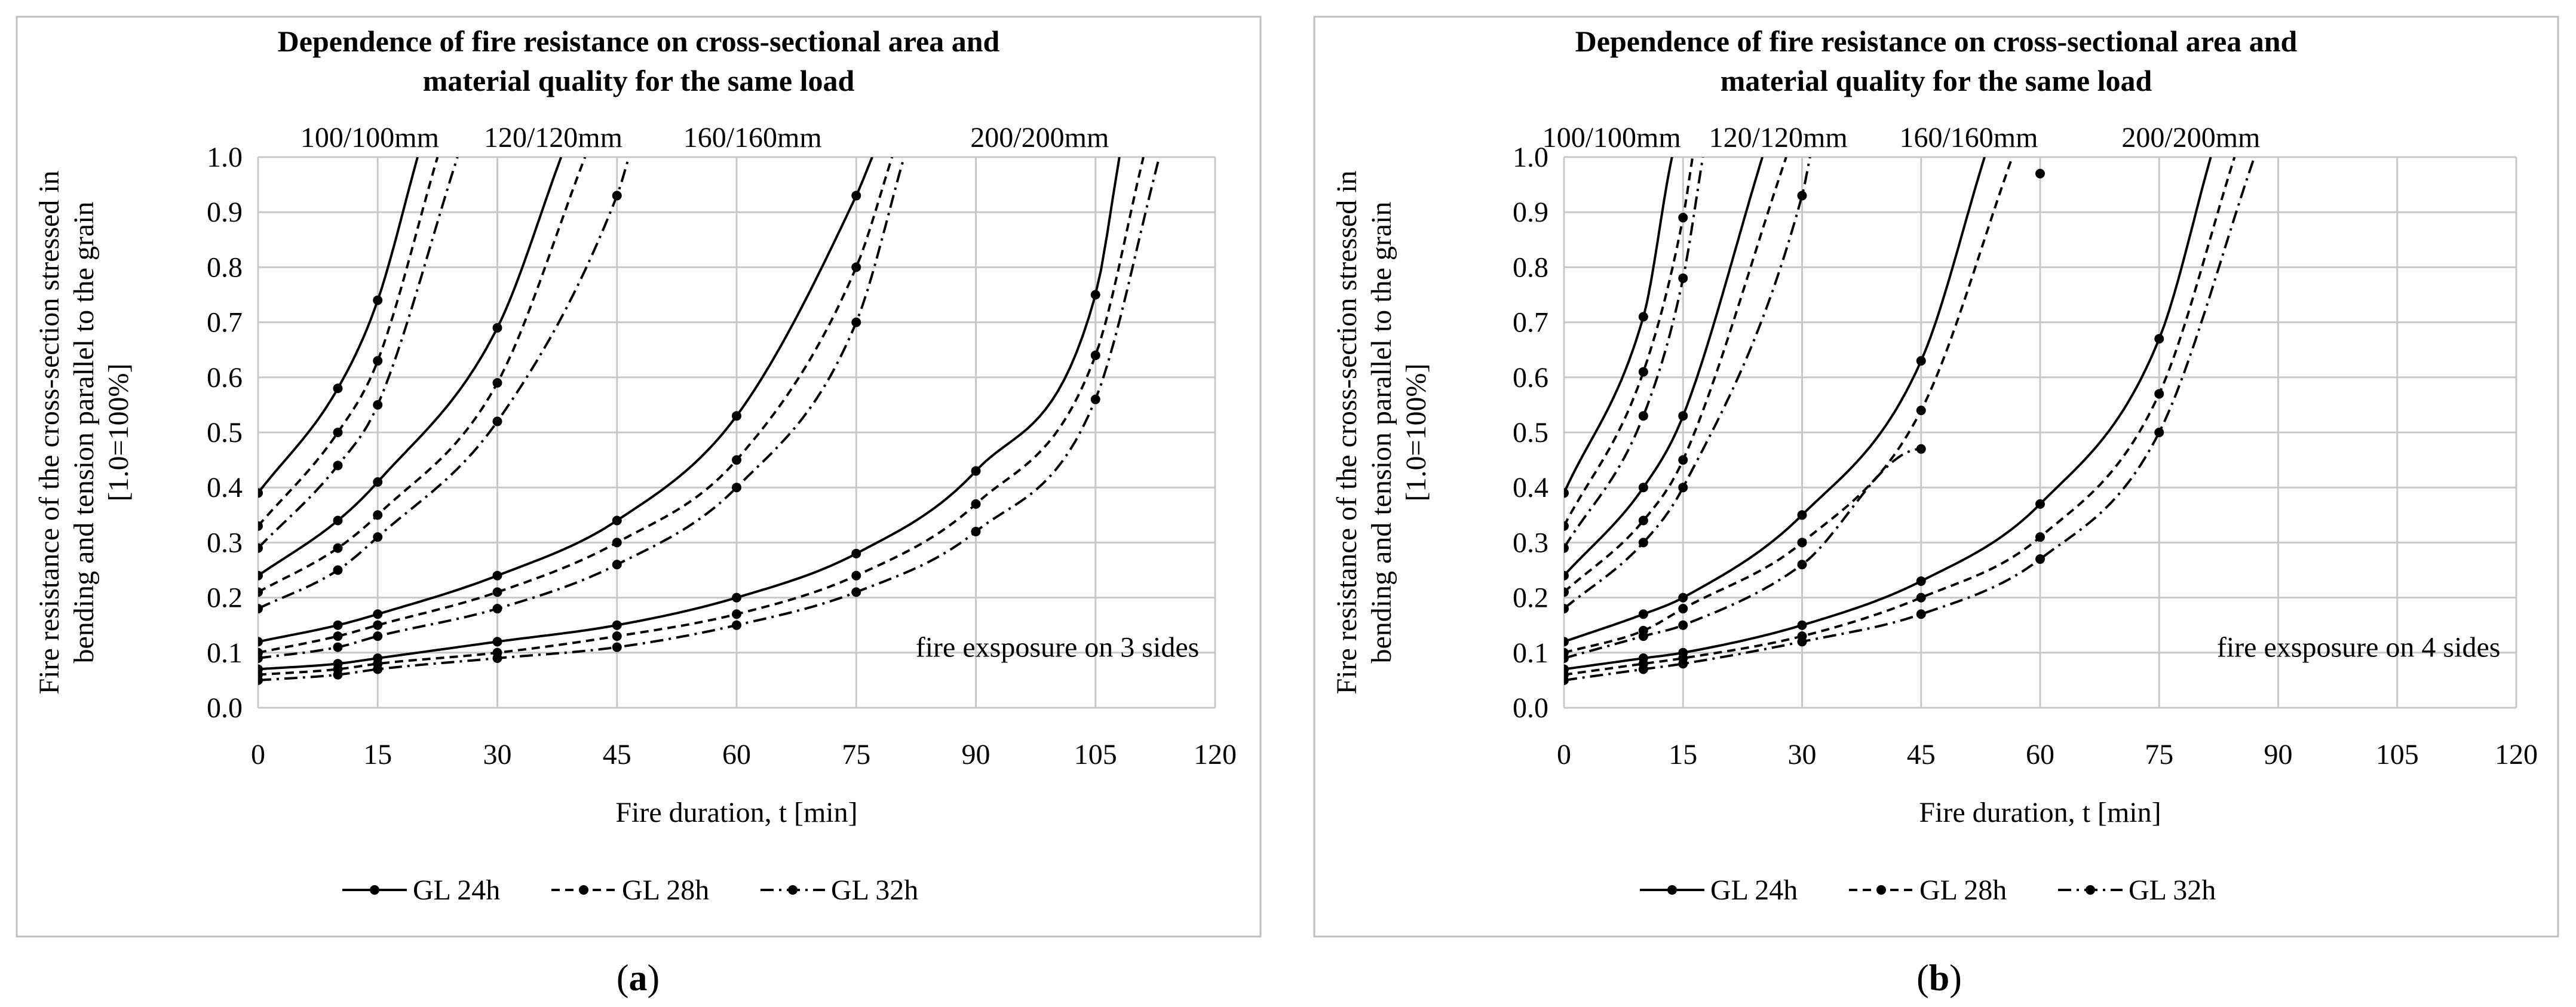 The width and height of the screenshot is (2576, 1007). What do you see at coordinates (225, 433) in the screenshot?
I see `y-tick-label: 0.5` at bounding box center [225, 433].